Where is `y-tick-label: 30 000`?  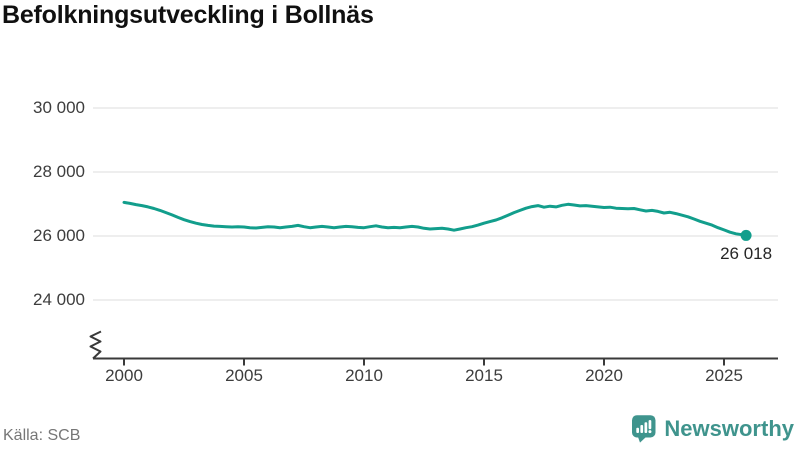
y-tick-label: 30 000 is located at coordinates (59, 107).